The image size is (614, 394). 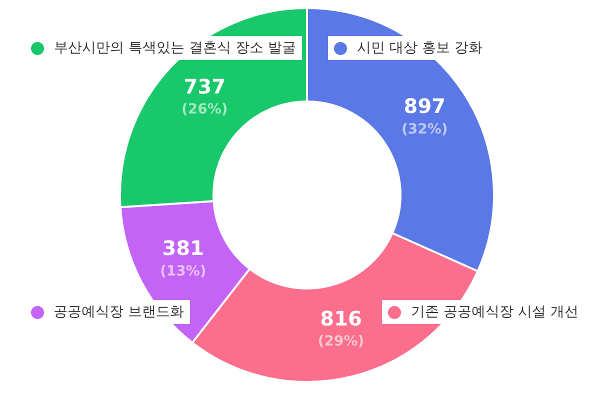 I want to click on legend-label: 기존 공공예식장 시설 개선, so click(x=483, y=312).